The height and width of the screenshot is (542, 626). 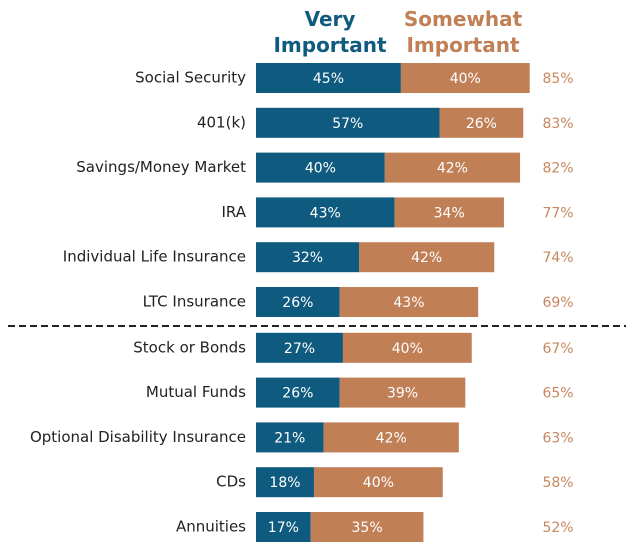 I want to click on bar-label: 18%, so click(x=284, y=483).